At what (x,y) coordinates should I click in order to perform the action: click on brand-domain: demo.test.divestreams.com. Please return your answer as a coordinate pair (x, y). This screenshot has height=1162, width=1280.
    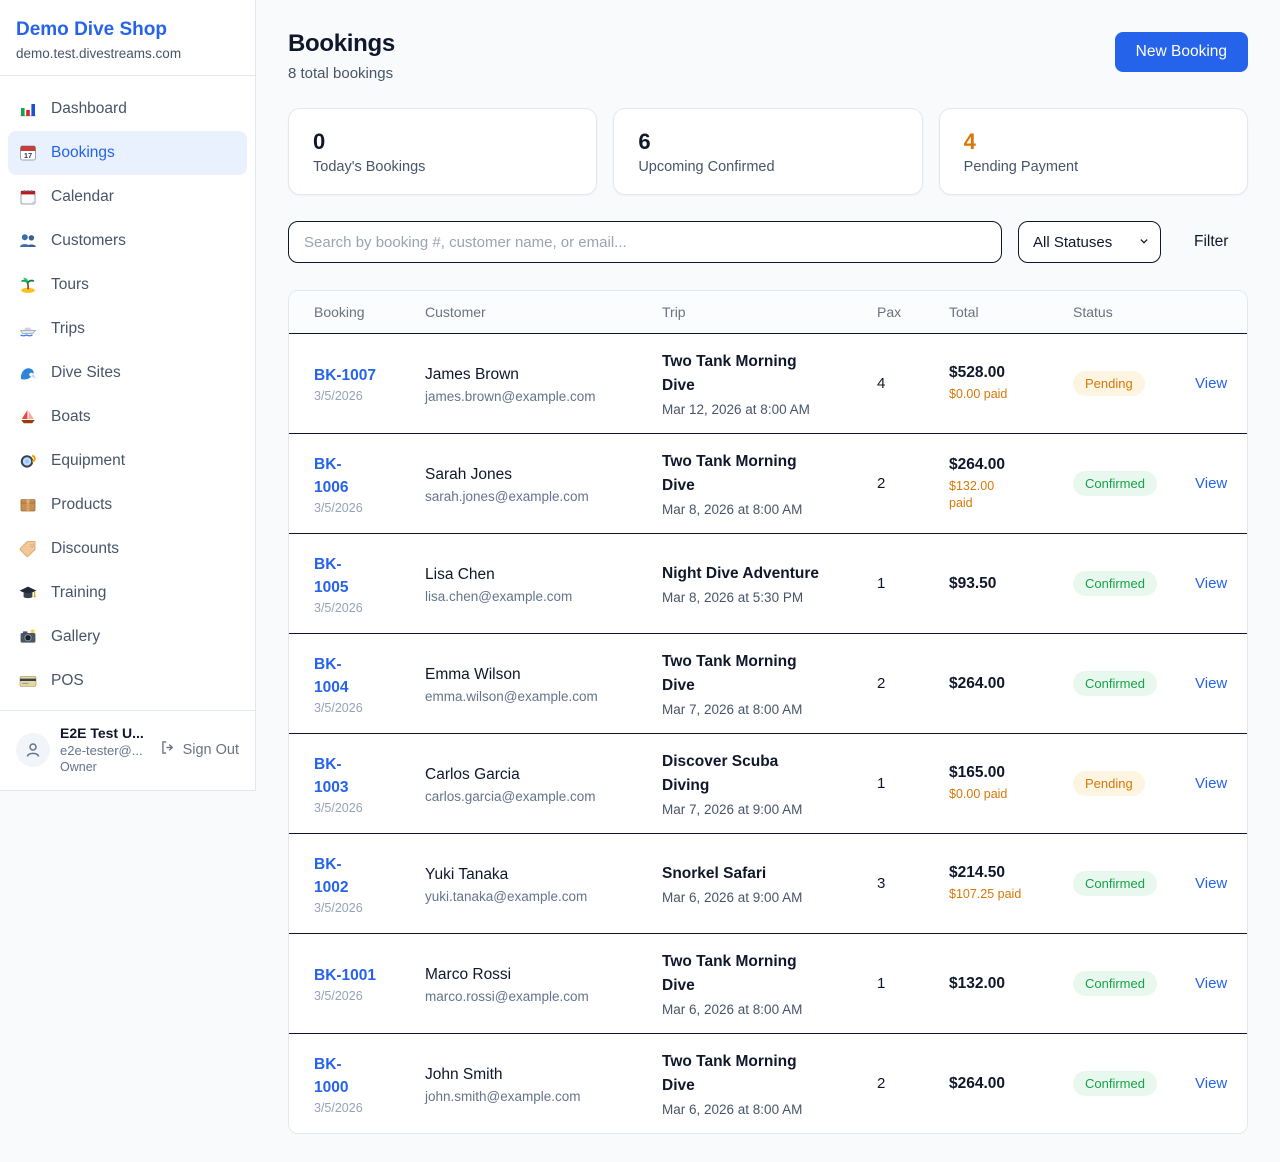
    Looking at the image, I should click on (99, 53).